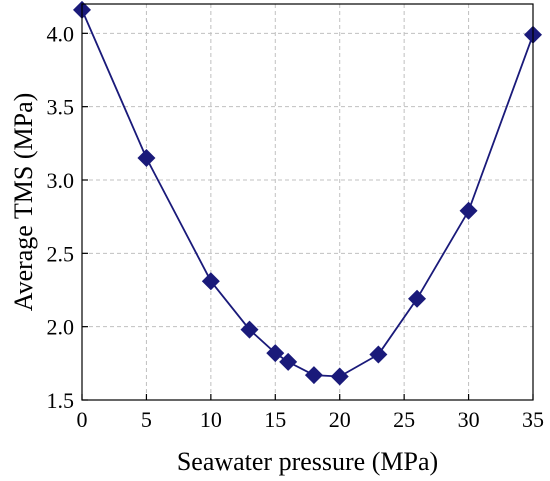 The height and width of the screenshot is (481, 550). Describe the element at coordinates (340, 419) in the screenshot. I see `x-tick-label: 20` at that location.